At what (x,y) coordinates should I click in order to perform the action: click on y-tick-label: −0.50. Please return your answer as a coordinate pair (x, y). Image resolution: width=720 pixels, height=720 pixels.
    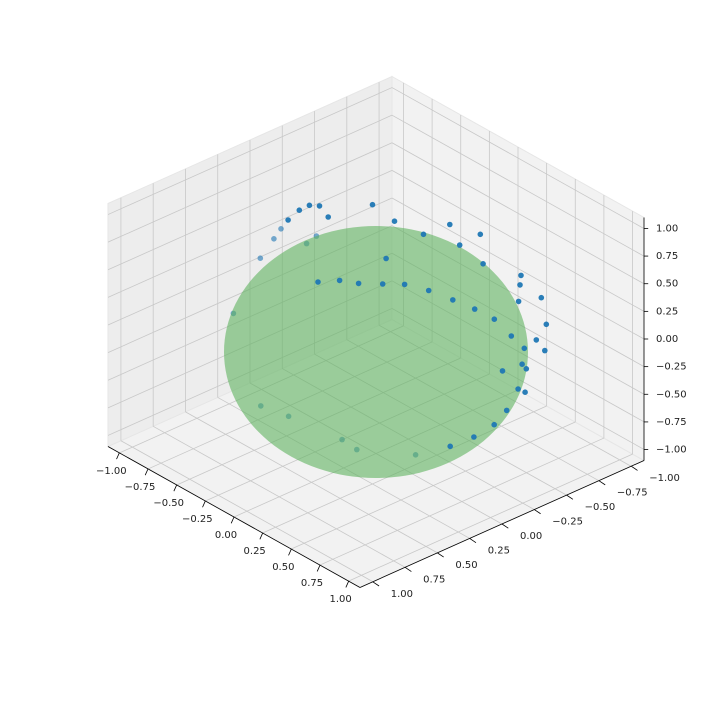
    Looking at the image, I should click on (600, 507).